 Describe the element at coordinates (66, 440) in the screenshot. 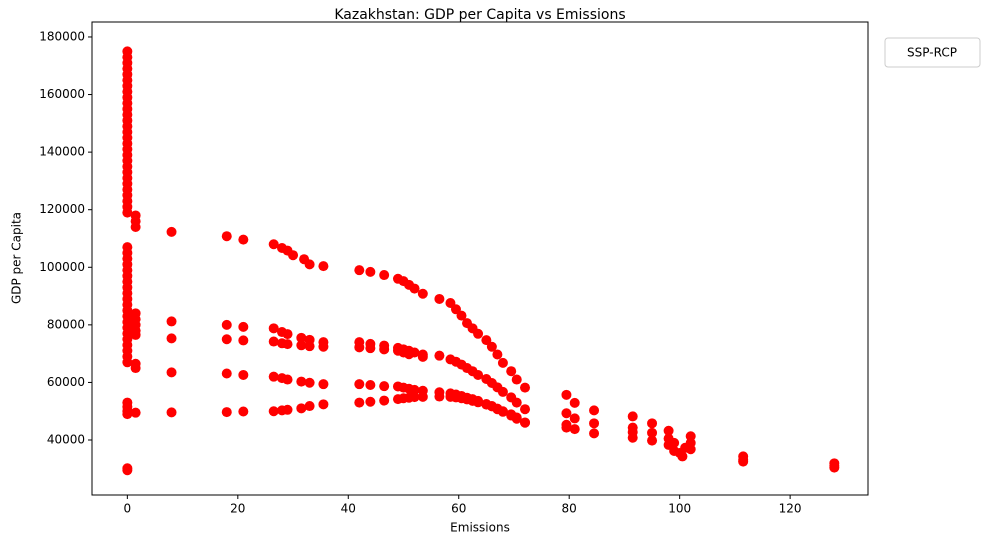

I see `y-tick-label: 40000` at that location.